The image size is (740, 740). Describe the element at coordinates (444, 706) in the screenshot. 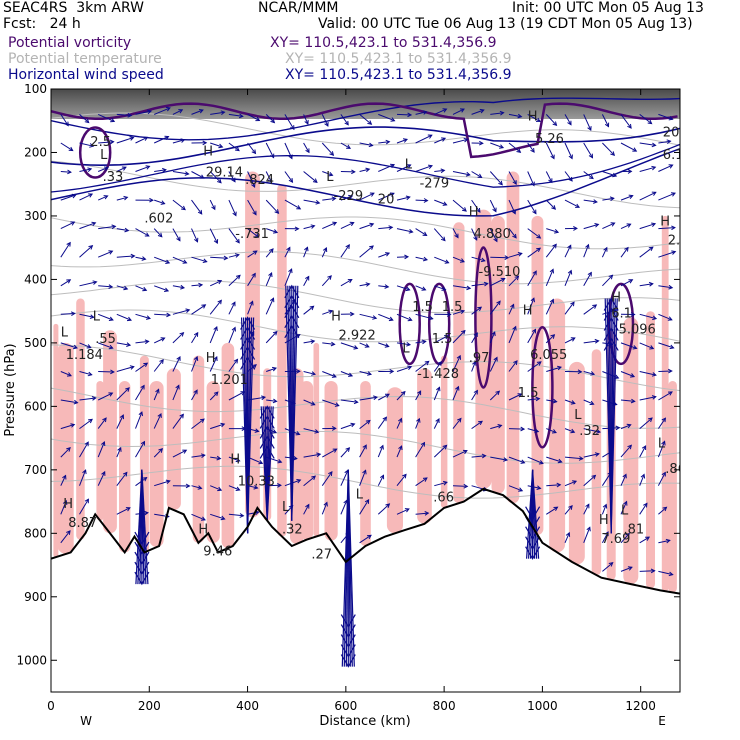

I see `x-tick-label: 800` at that location.